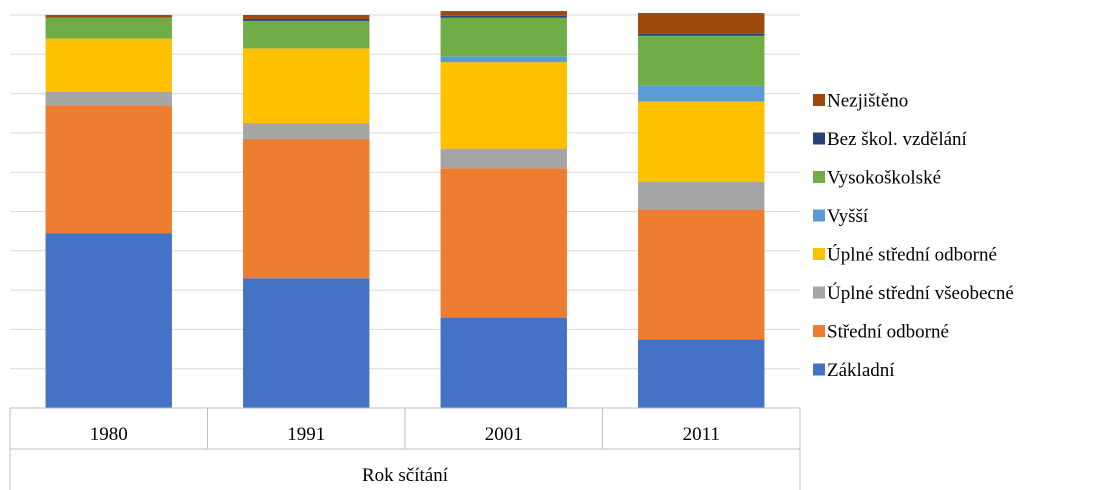 The height and width of the screenshot is (490, 1093). Describe the element at coordinates (109, 434) in the screenshot. I see `x-tick-label: 1980` at that location.